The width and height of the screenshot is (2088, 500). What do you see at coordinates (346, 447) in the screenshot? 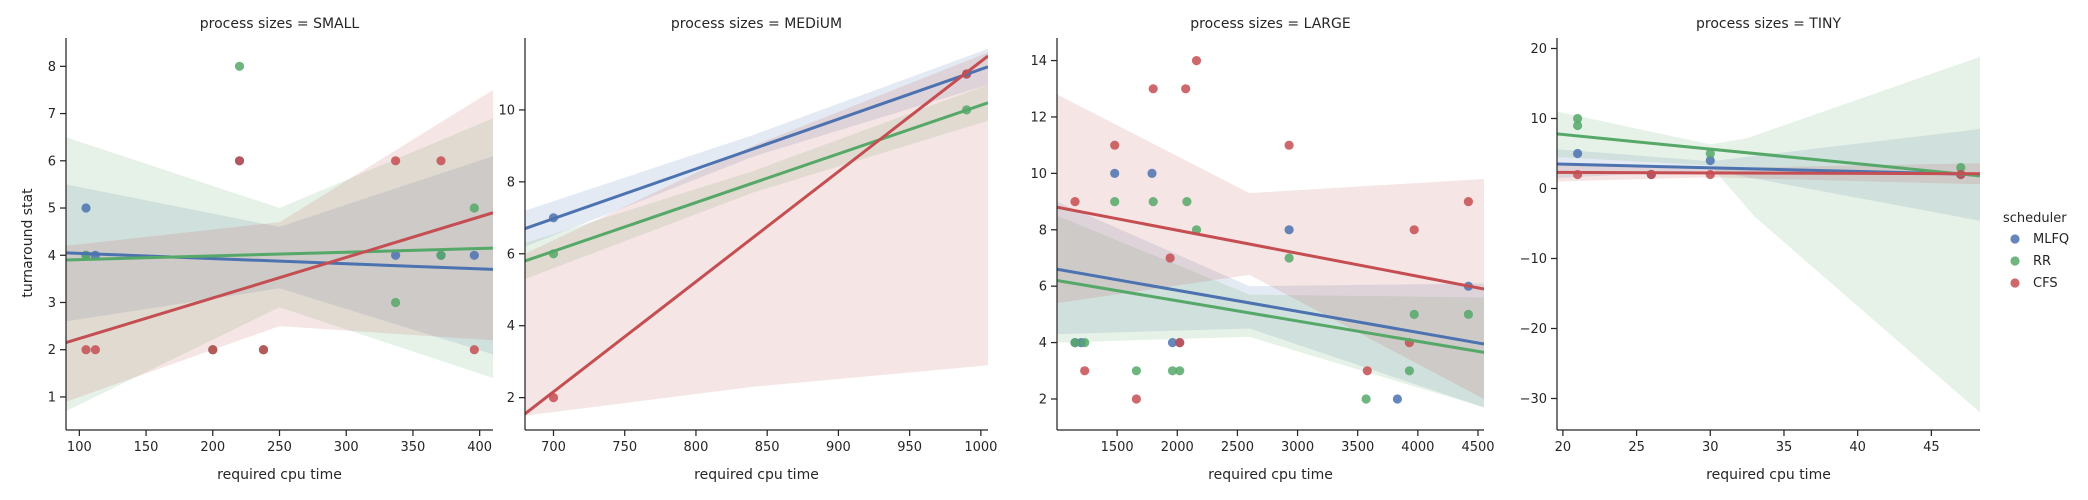
I see `x-tick-label: 300` at bounding box center [346, 447].